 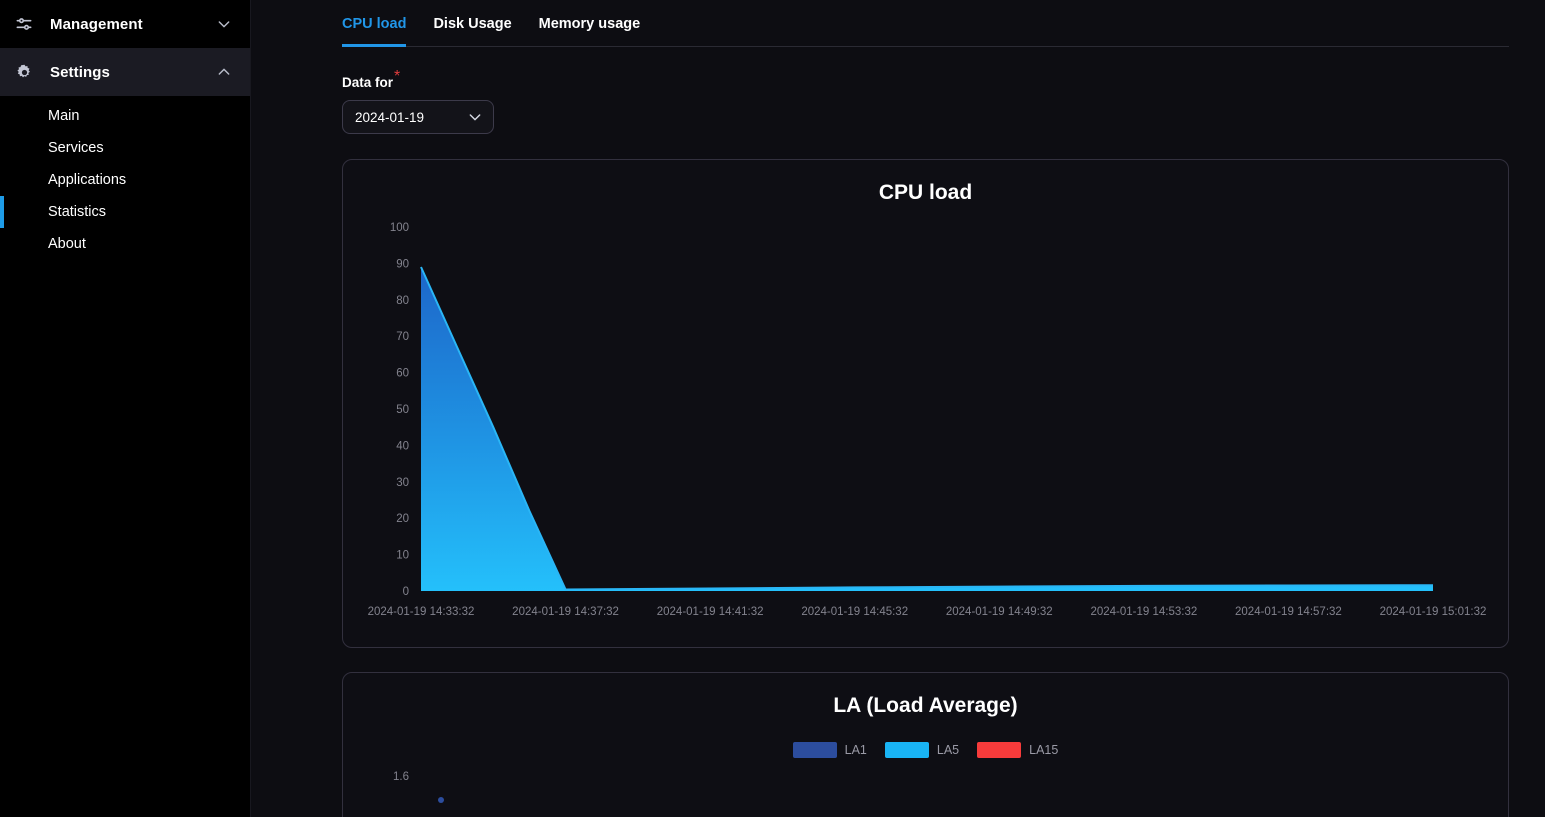 What do you see at coordinates (402, 374) in the screenshot?
I see `svg-text: 60` at bounding box center [402, 374].